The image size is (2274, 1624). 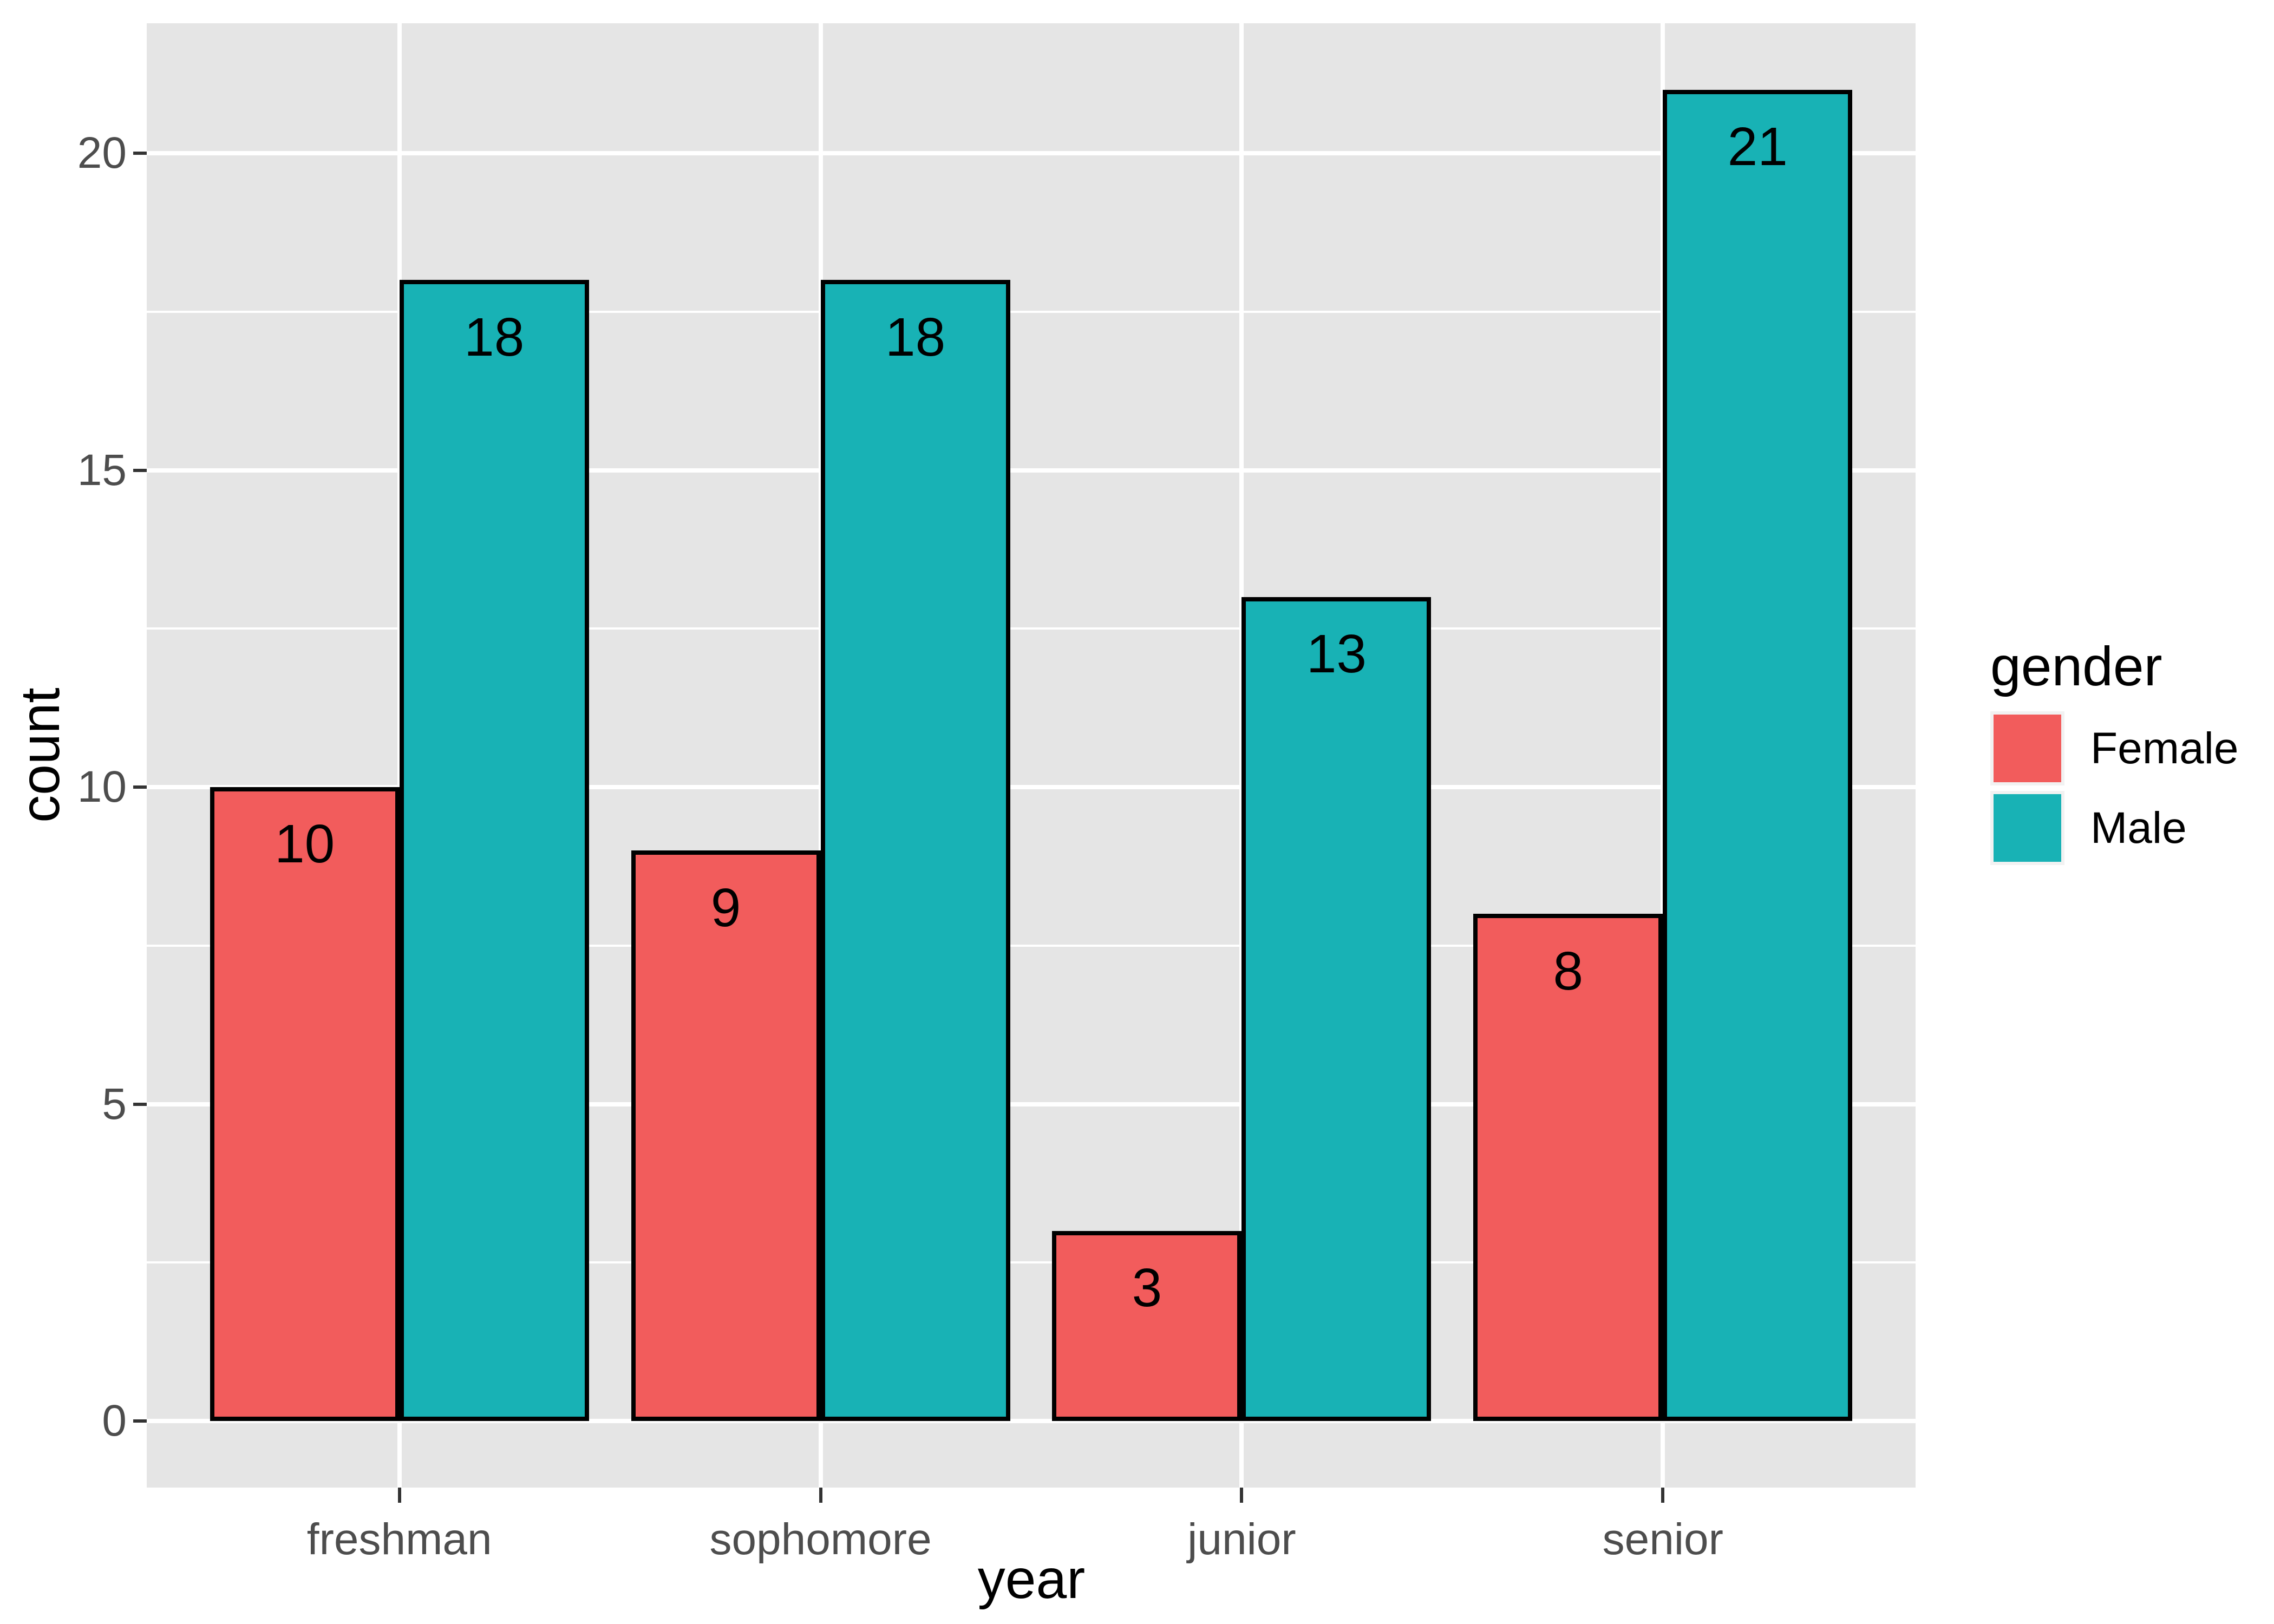 I want to click on y-tick-label-20: 20, so click(x=102, y=153).